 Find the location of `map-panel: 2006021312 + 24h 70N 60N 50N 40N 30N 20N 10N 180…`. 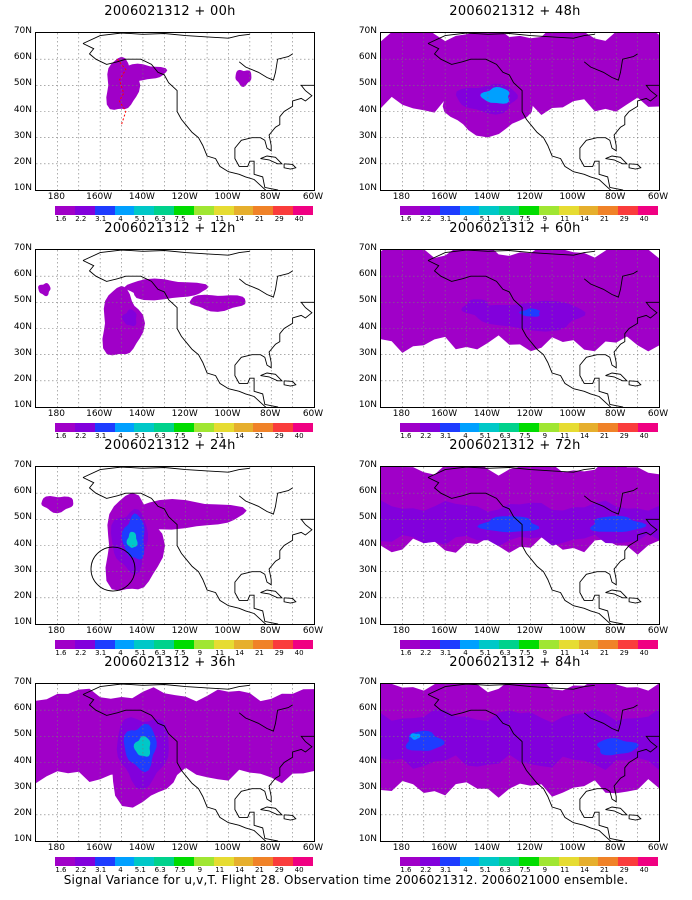

map-panel: 2006021312 + 24h 70N 60N 50N 40N 30N 20N 10N 180… is located at coordinates (170, 547).